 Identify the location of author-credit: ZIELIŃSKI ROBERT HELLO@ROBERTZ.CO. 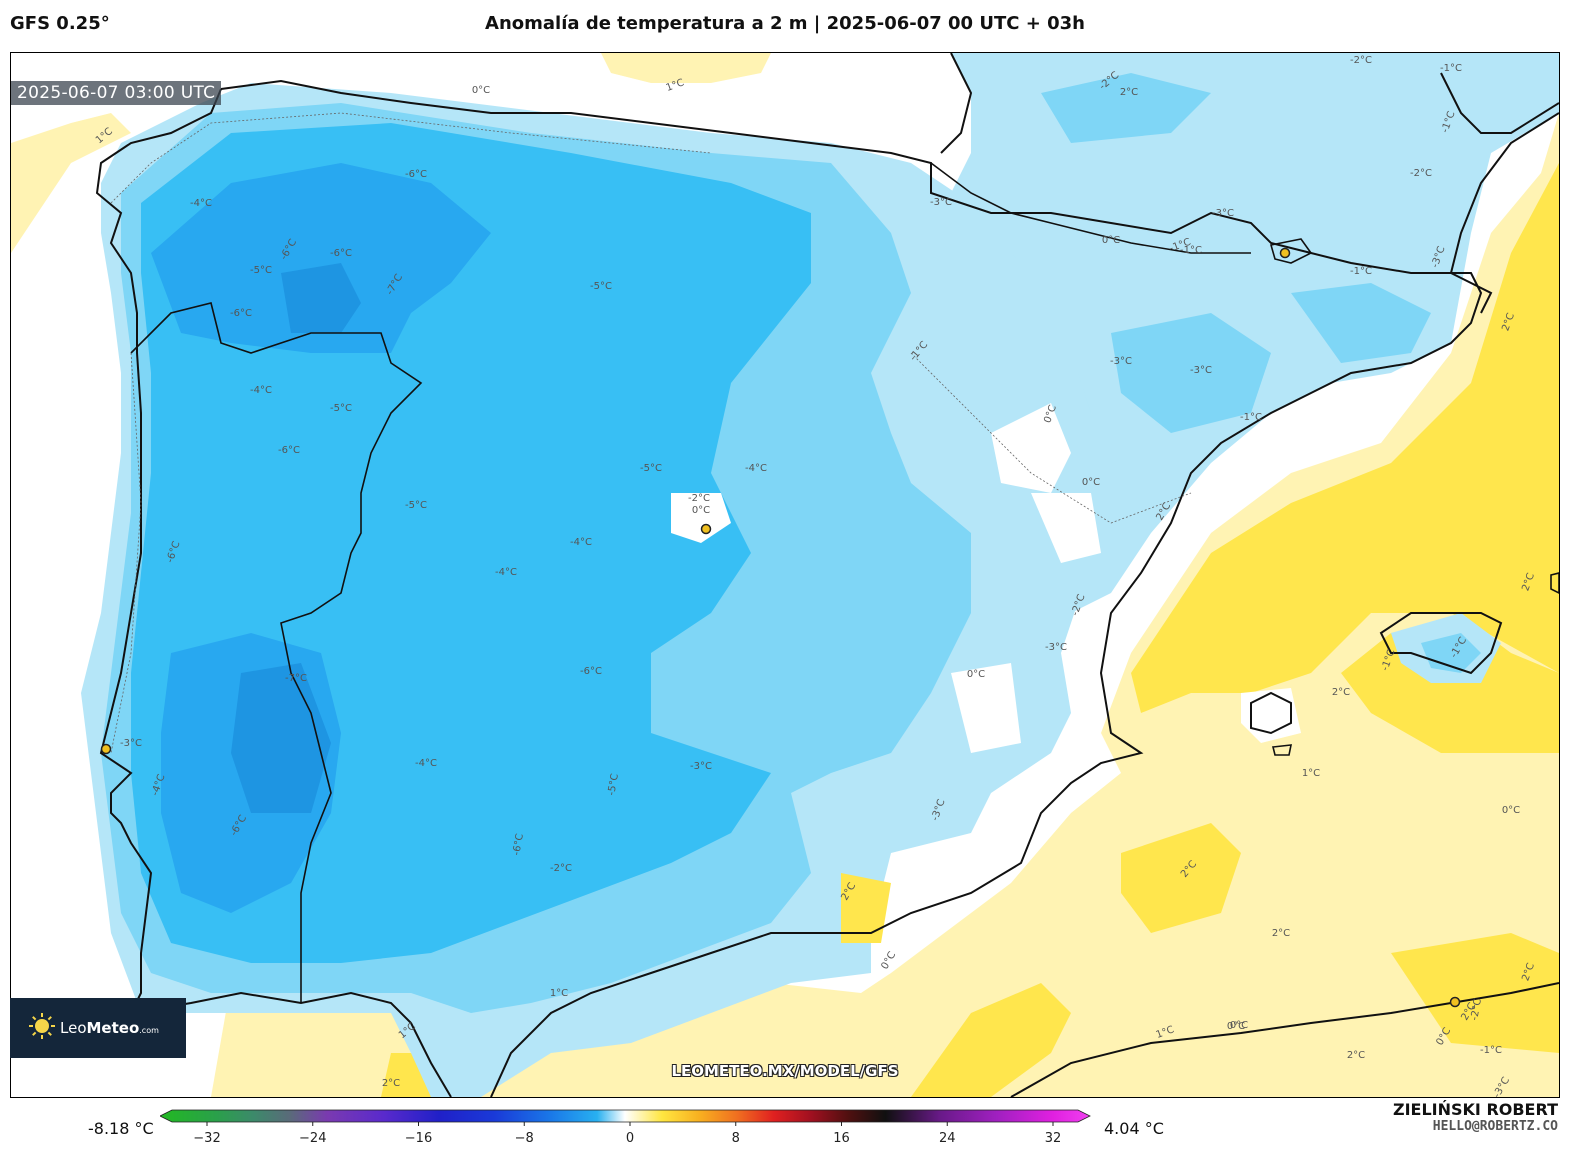
(1475, 1117).